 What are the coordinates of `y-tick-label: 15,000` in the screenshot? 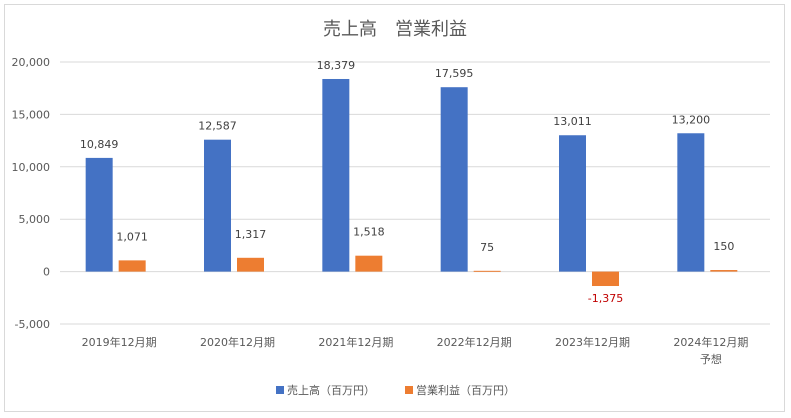 It's located at (31, 114).